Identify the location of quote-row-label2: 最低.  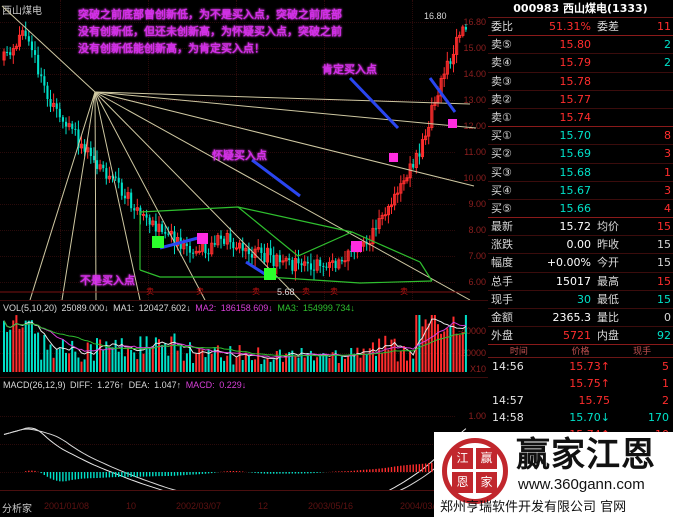
(608, 299).